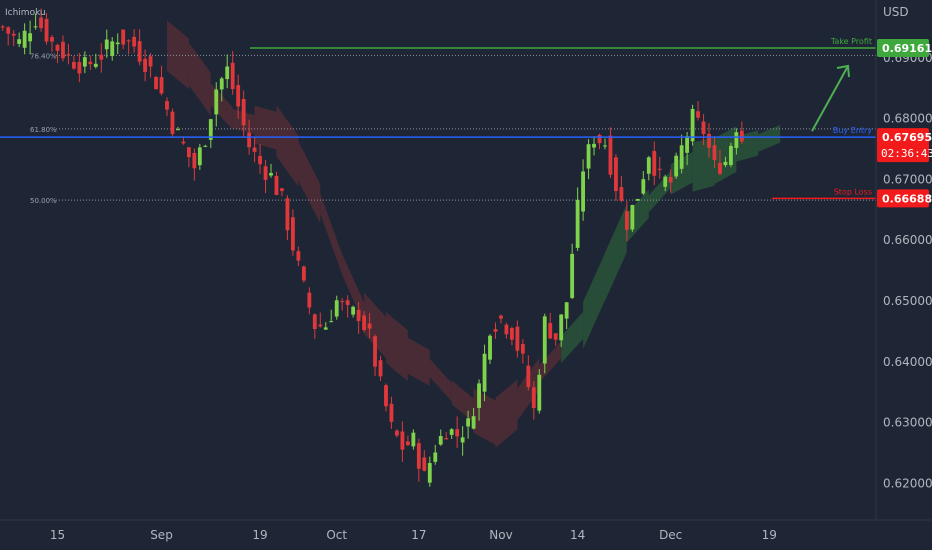 This screenshot has width=932, height=550. What do you see at coordinates (907, 484) in the screenshot?
I see `y-tick-label: 0.62000` at bounding box center [907, 484].